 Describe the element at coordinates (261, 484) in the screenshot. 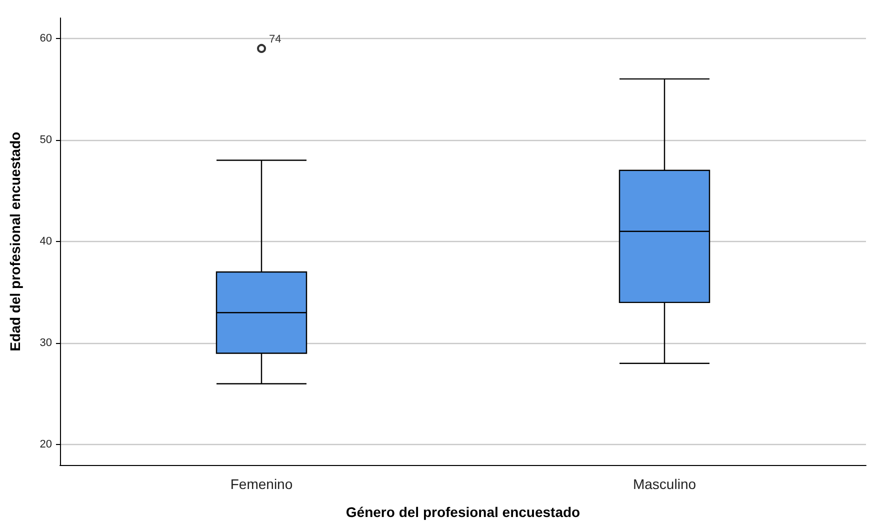

I see `x-tick-label: Femenino` at that location.